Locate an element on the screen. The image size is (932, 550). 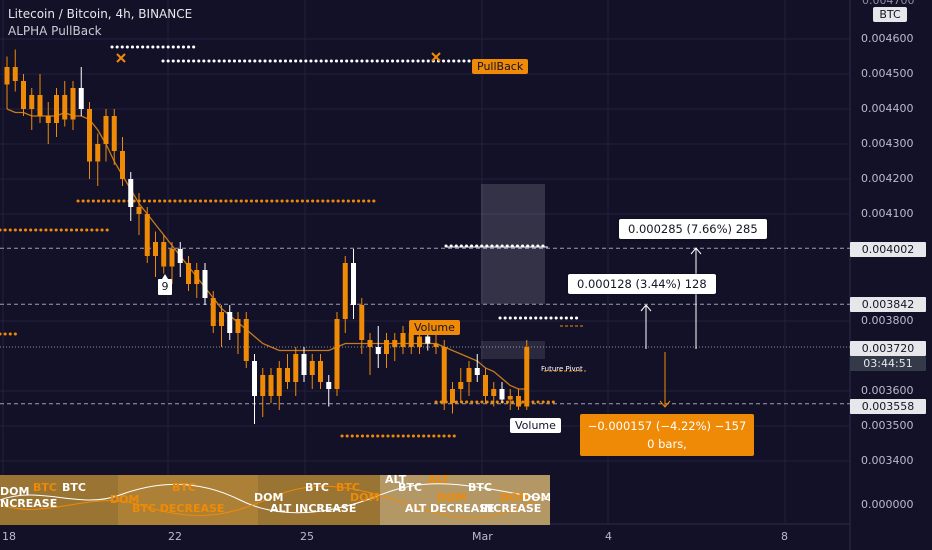
x-marker is located at coordinates (121, 58).